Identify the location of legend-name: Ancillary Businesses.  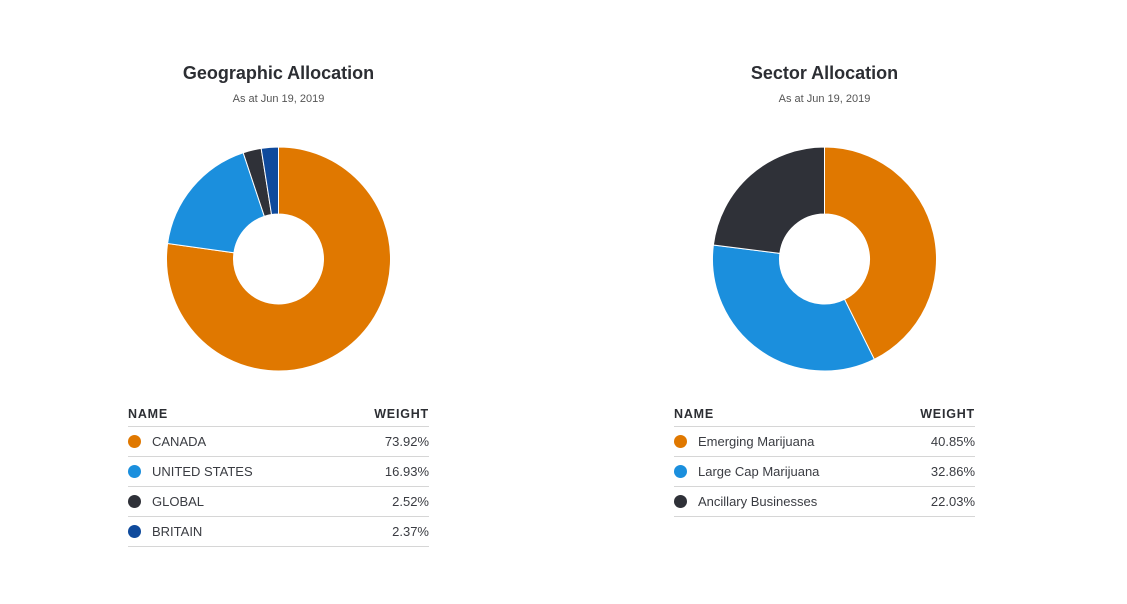
(758, 501).